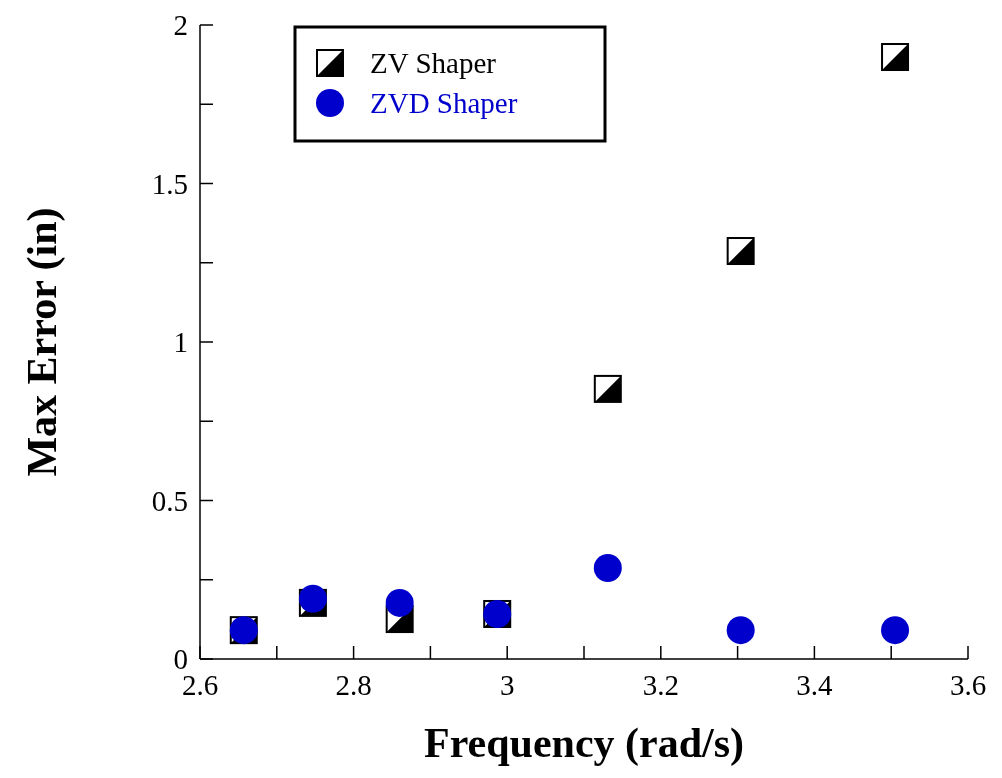  What do you see at coordinates (968, 685) in the screenshot?
I see `x-tick-label: 3.6` at bounding box center [968, 685].